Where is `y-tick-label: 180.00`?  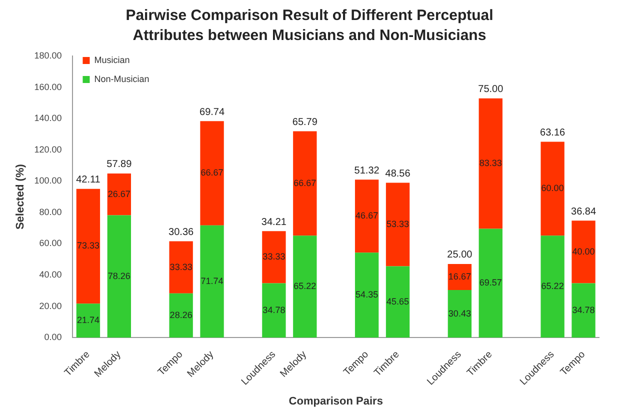
y-tick-label: 180.00 is located at coordinates (48, 55).